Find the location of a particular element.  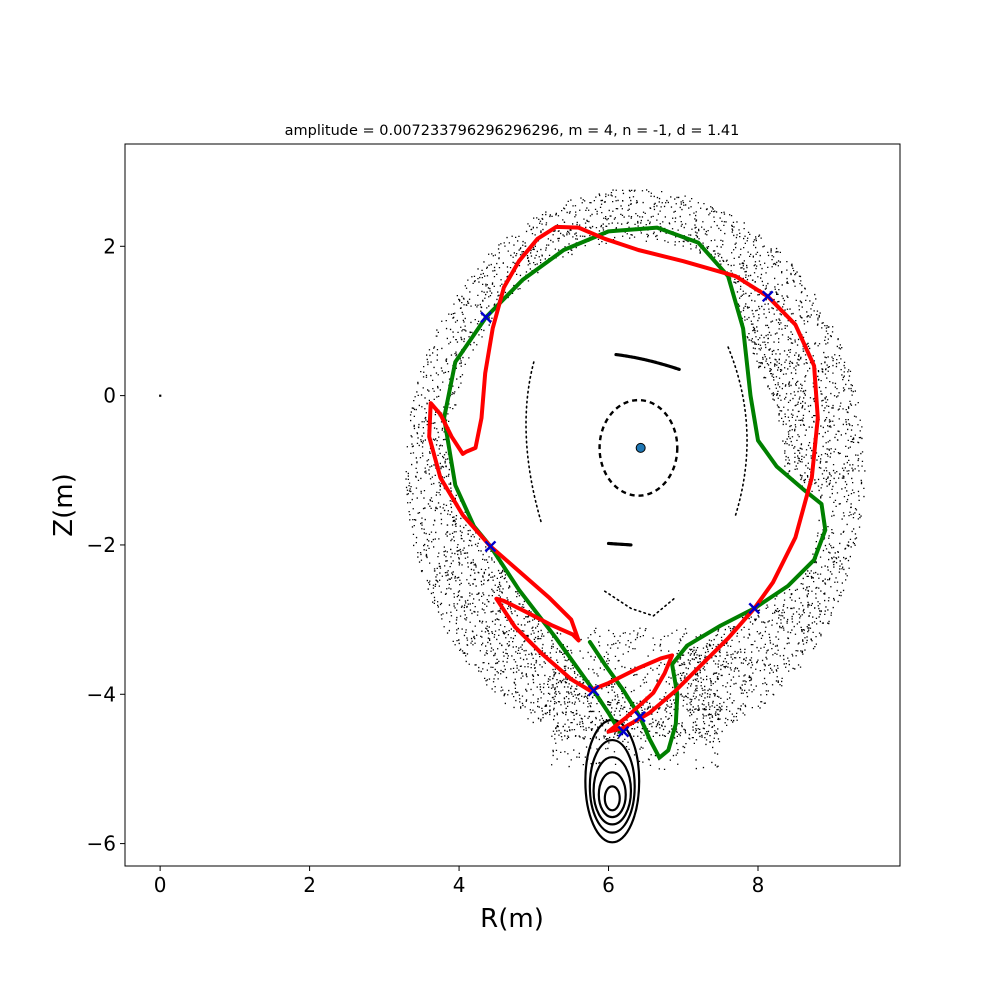

magnetic-axis-marker is located at coordinates (640, 447).